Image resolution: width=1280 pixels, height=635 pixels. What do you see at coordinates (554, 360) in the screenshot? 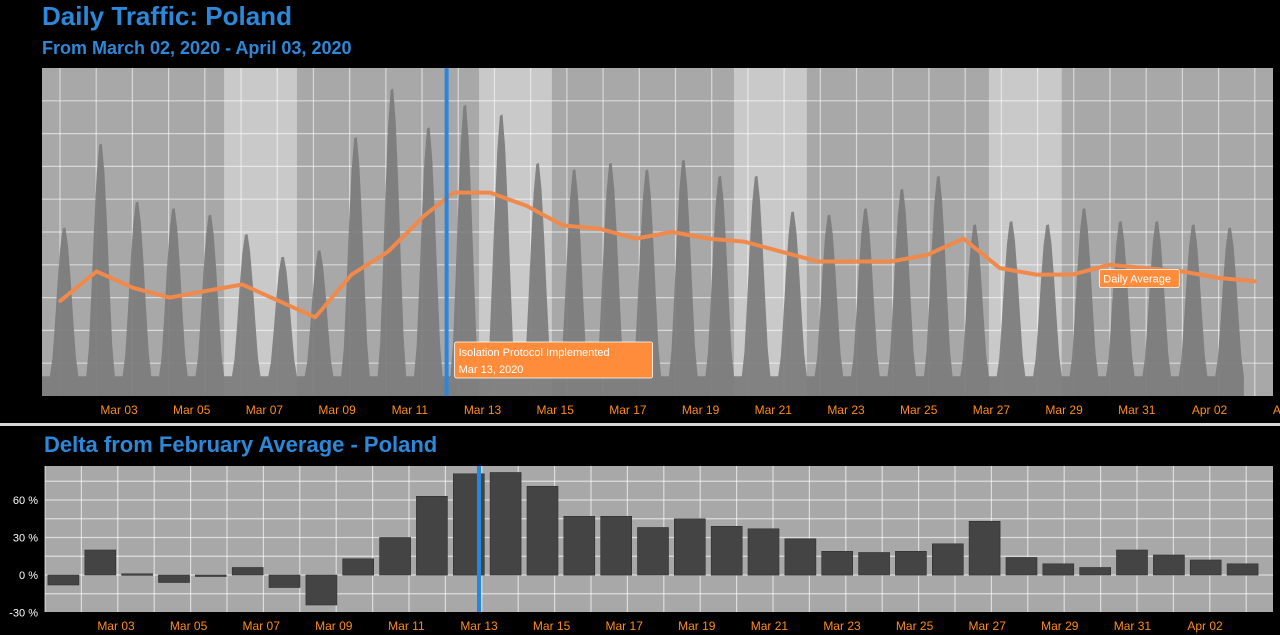
I see `isolation-annotation-box` at bounding box center [554, 360].